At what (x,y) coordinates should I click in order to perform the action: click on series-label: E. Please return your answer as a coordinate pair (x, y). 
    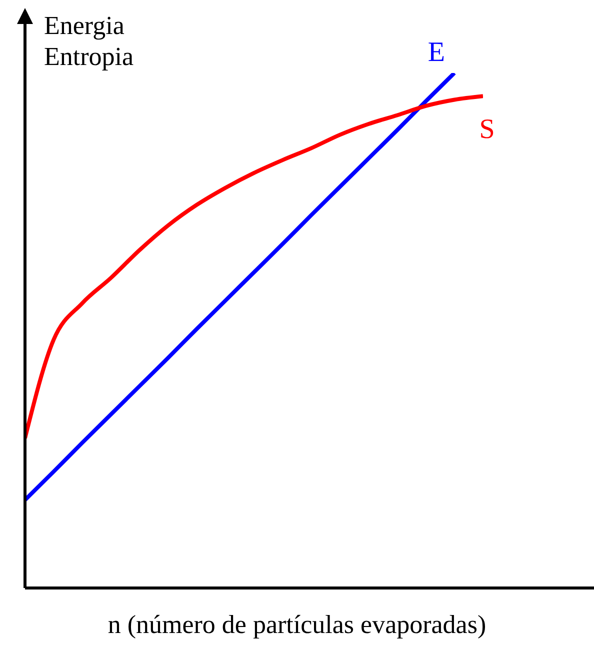
    Looking at the image, I should click on (436, 52).